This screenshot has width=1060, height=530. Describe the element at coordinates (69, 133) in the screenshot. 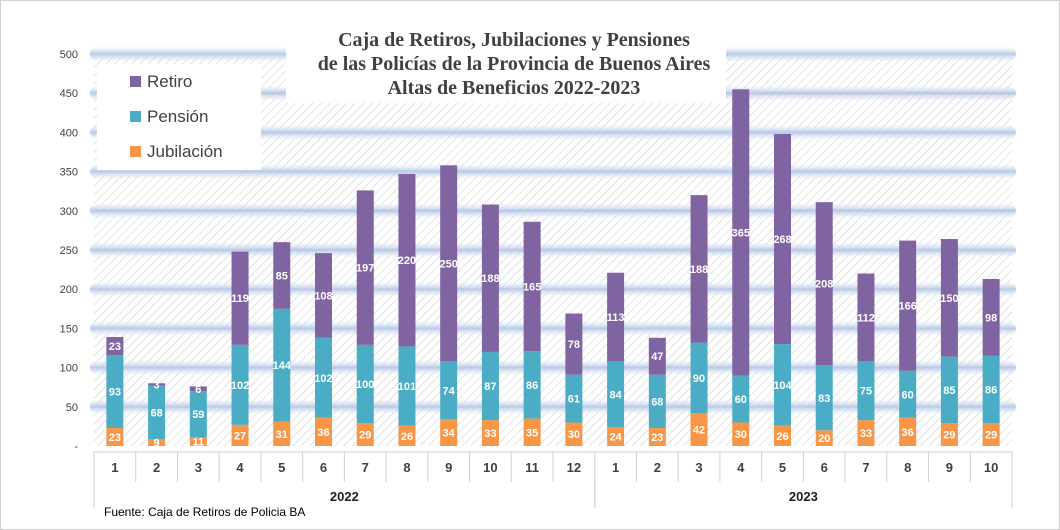

I see `y-tick-label: 400` at that location.